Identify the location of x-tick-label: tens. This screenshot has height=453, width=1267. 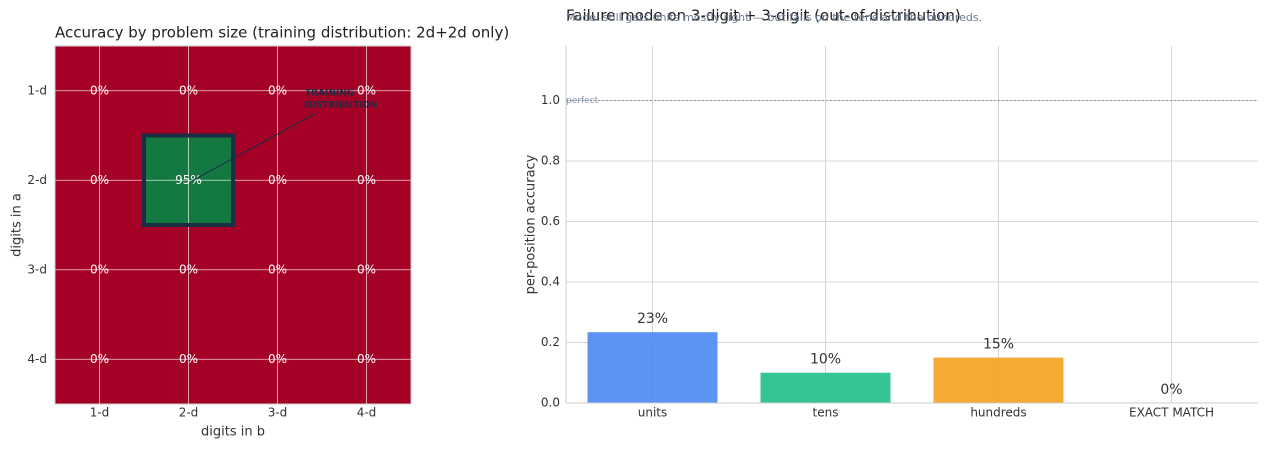
(826, 413).